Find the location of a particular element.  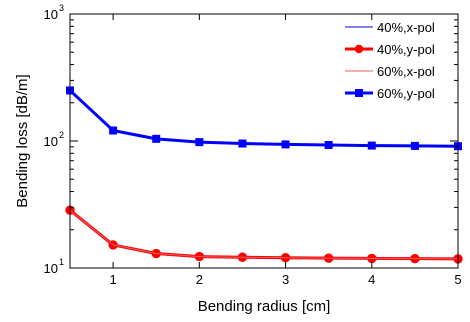

legend-label-1: 40%,y-pol is located at coordinates (406, 49).